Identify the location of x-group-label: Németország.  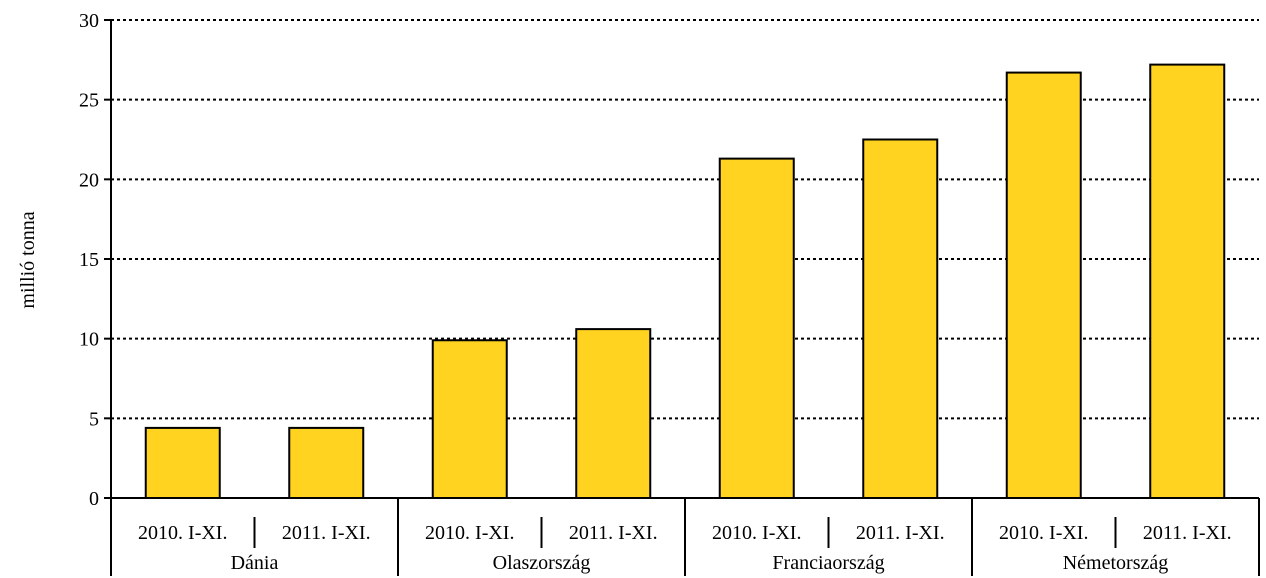
(1116, 563).